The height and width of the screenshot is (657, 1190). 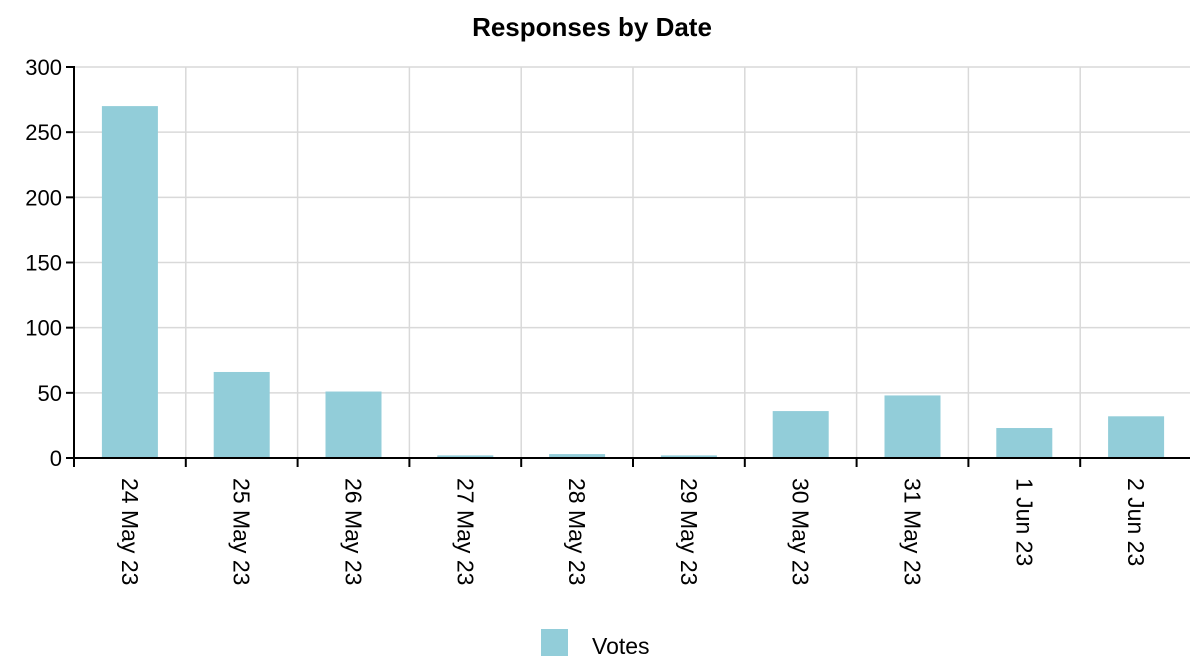 I want to click on y-tick-label: 200, so click(x=43, y=197).